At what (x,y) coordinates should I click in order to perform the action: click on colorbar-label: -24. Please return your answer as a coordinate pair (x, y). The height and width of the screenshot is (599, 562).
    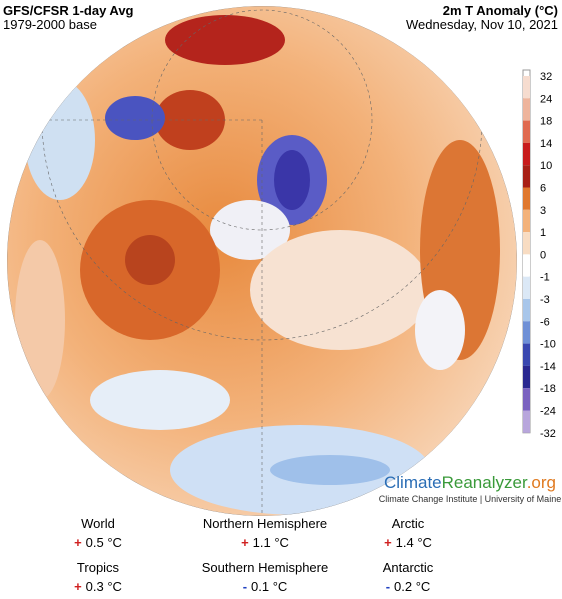
    Looking at the image, I should click on (548, 412).